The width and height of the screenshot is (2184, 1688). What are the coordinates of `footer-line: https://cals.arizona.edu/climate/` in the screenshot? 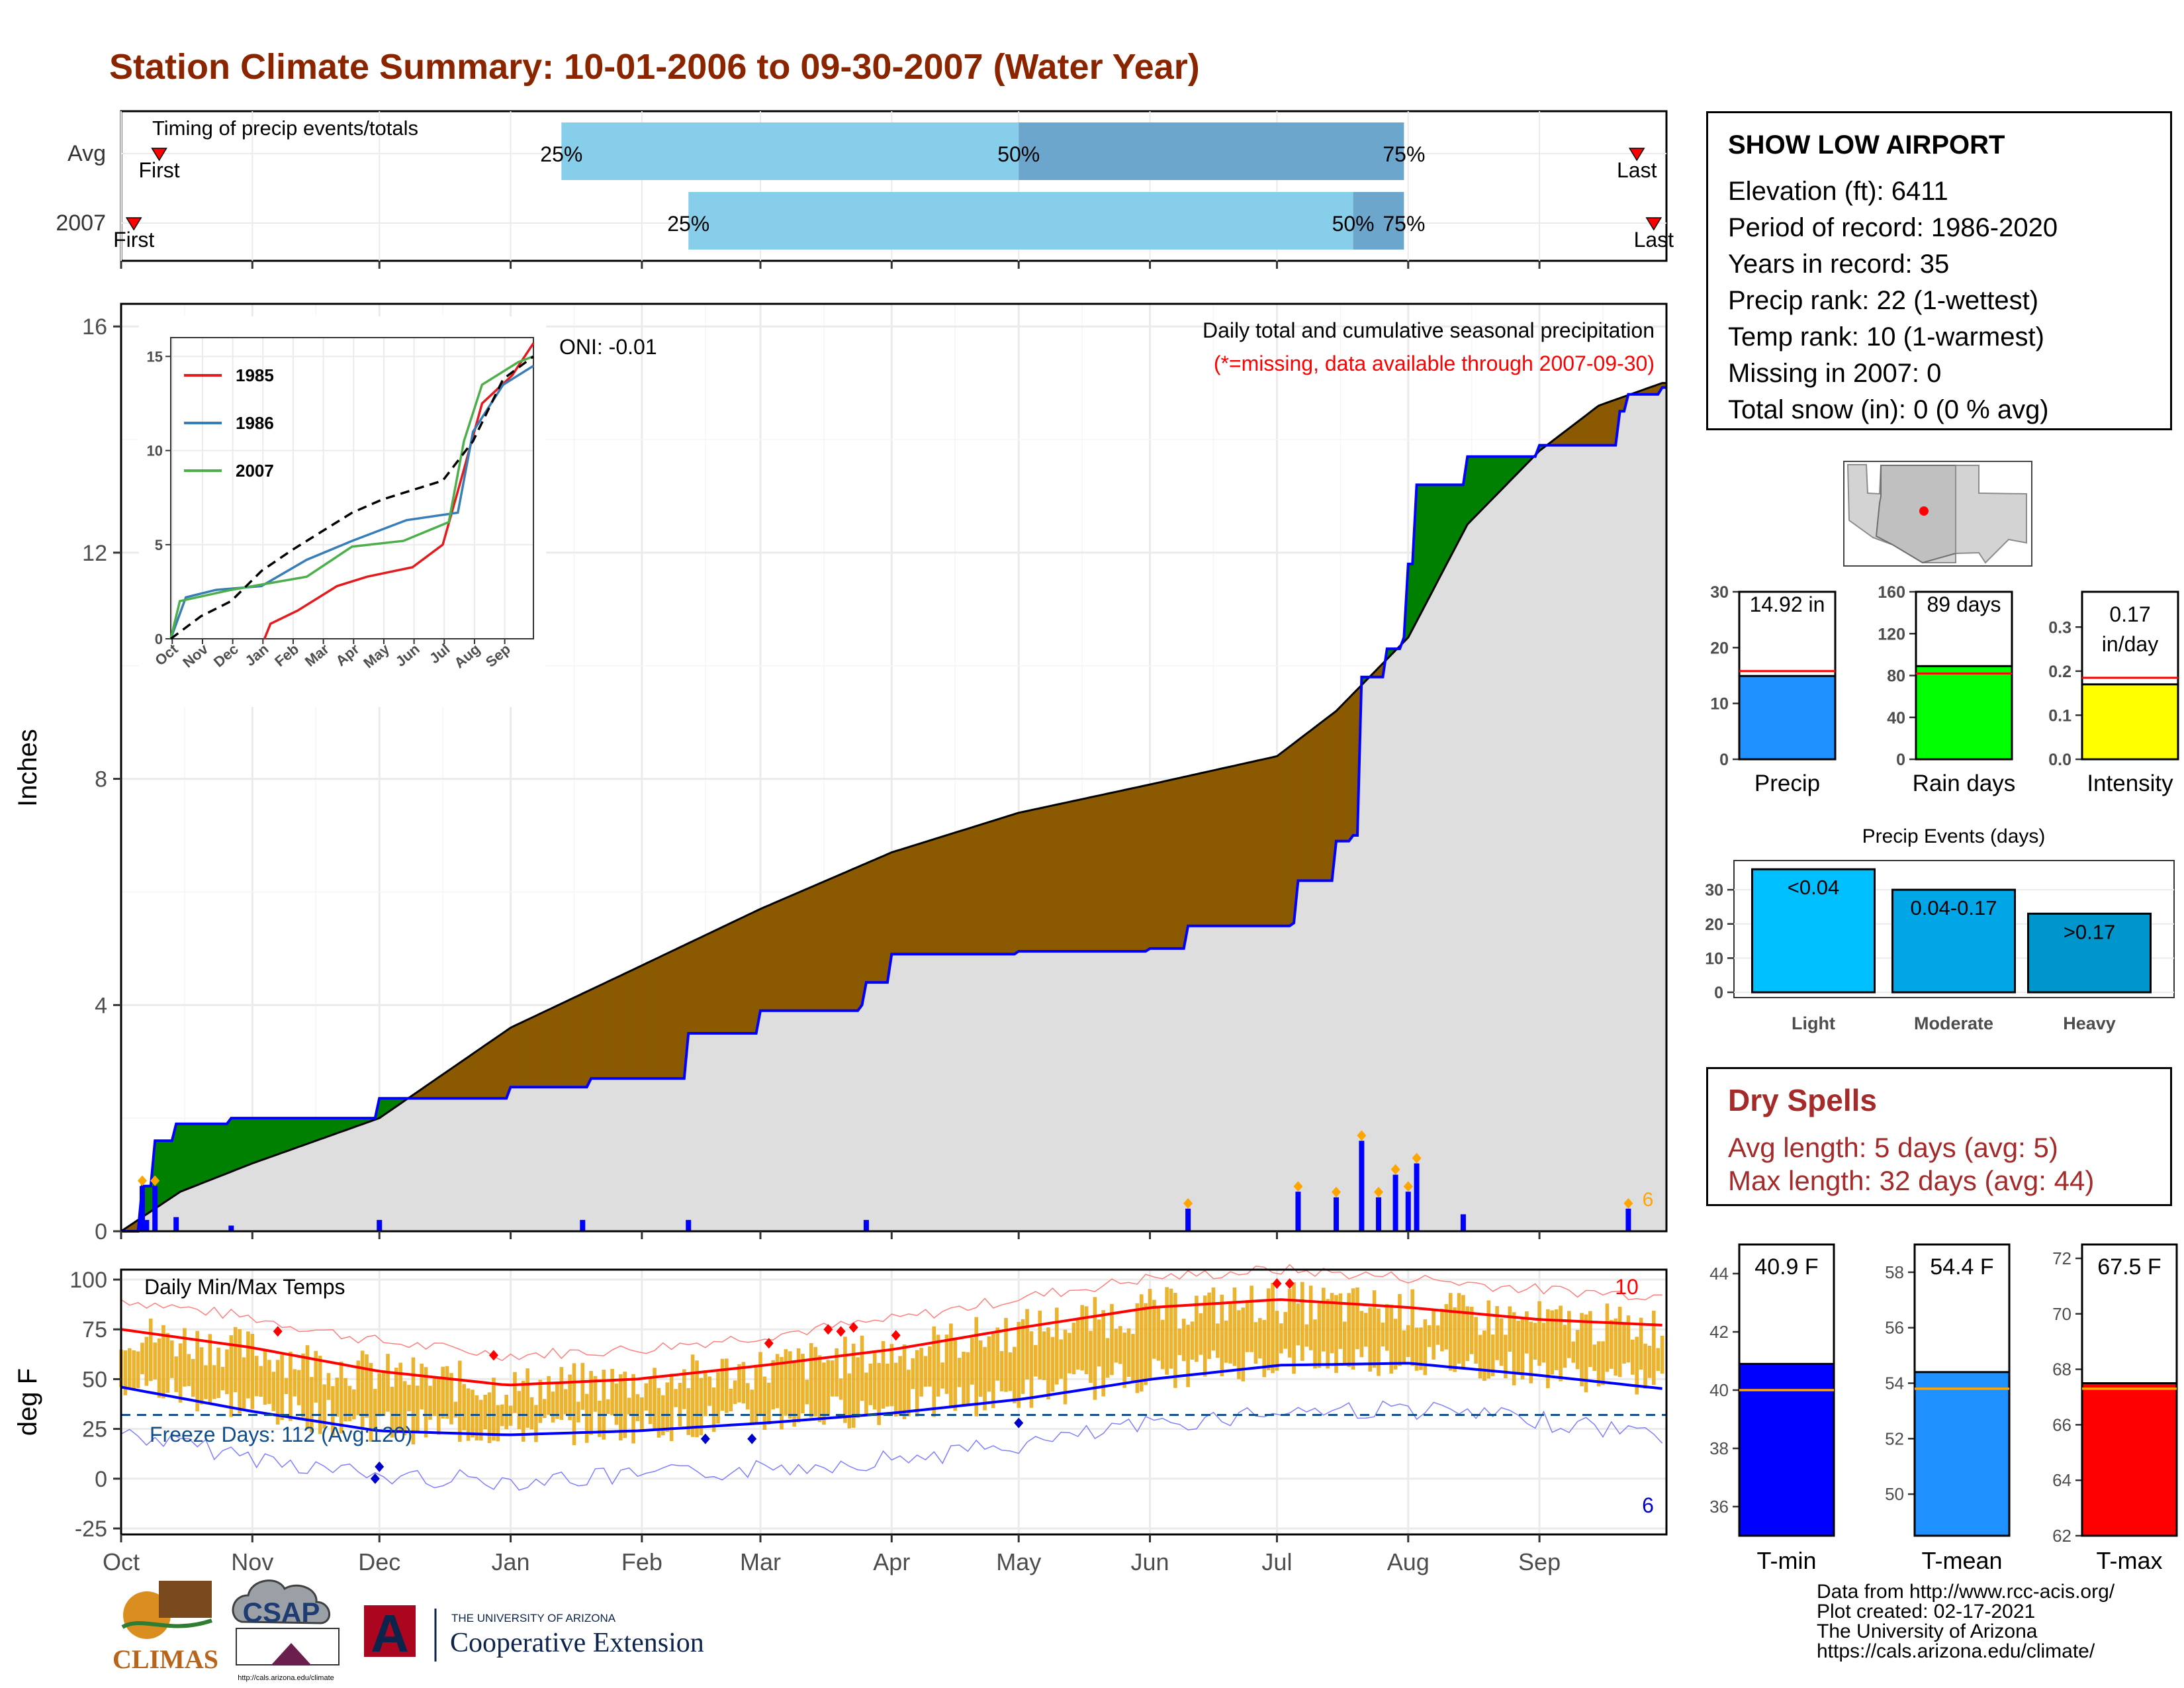 It's located at (1956, 1651).